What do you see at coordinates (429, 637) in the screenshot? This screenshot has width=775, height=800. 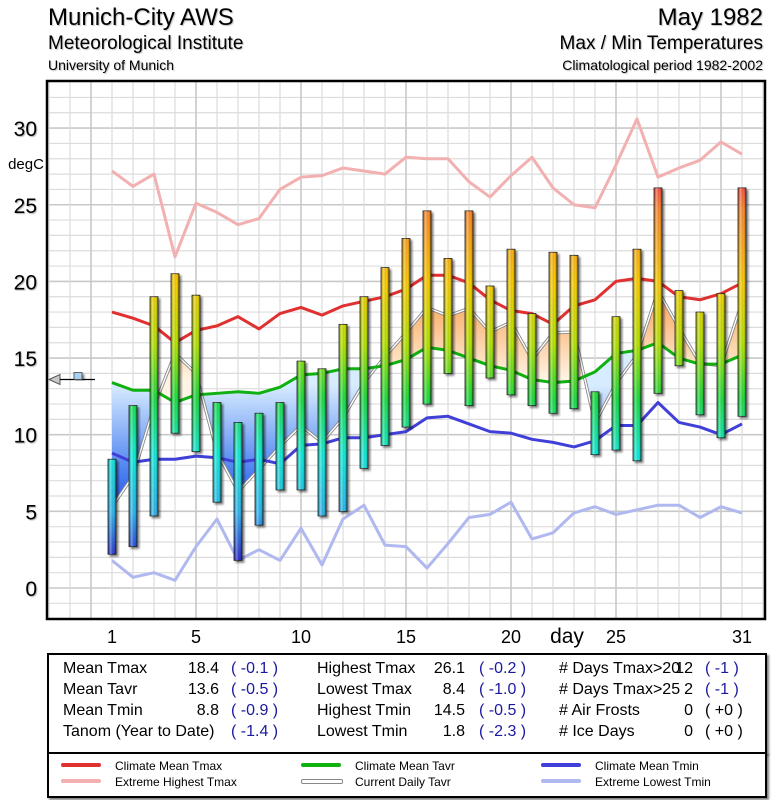 I see `x-axis-ticks: 1 5 10 15 20 25 31` at bounding box center [429, 637].